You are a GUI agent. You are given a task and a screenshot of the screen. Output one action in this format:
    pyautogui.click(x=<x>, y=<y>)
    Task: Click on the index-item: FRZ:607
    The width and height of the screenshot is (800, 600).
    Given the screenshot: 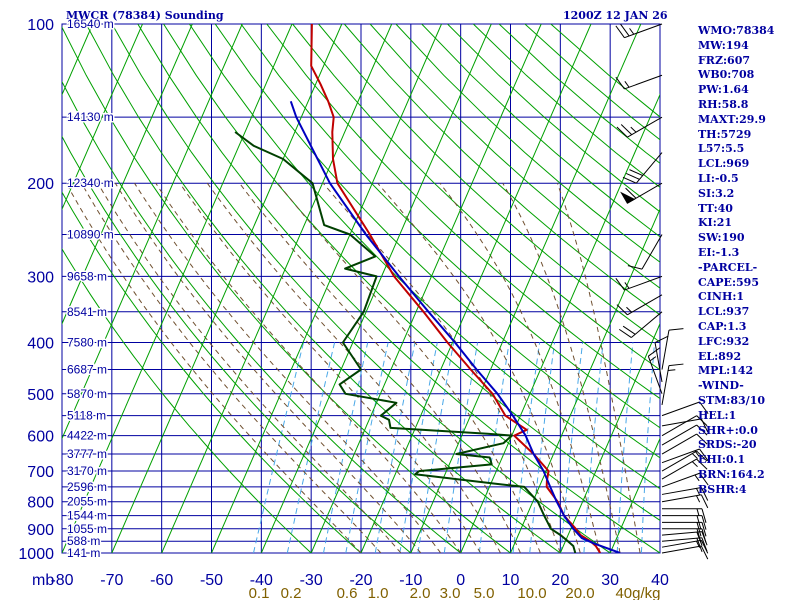 What is the action you would take?
    pyautogui.click(x=724, y=60)
    